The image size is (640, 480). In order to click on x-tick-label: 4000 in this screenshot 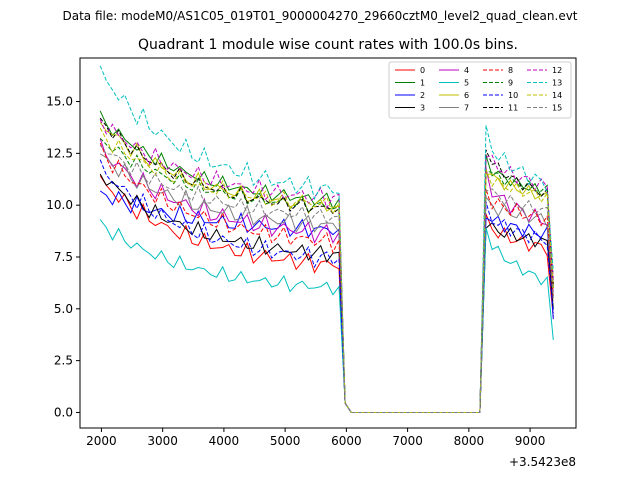, I will do `click(224, 441)`.